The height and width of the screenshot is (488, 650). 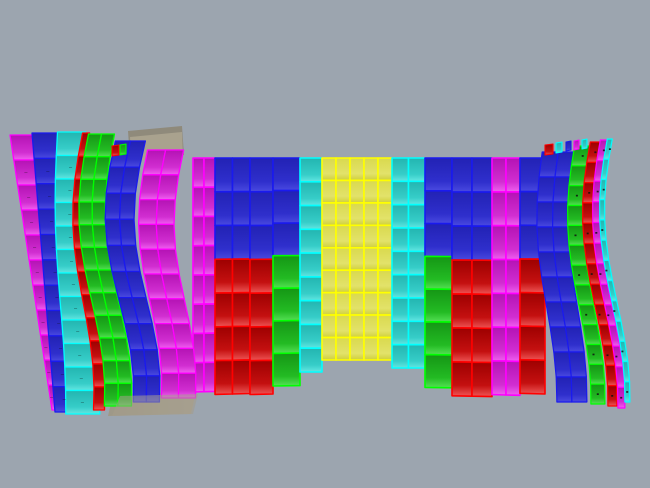 What do you see at coordinates (583, 273) in the screenshot?
I see `right-flange-mesh` at bounding box center [583, 273].